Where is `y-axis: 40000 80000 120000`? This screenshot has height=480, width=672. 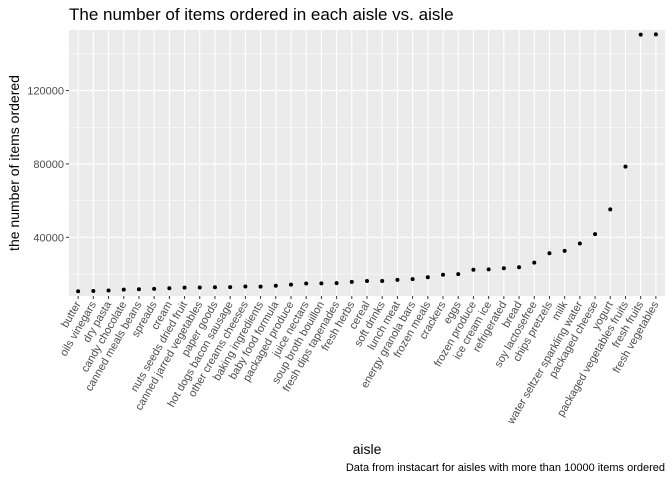 y-axis: 40000 80000 120000 is located at coordinates (48, 165).